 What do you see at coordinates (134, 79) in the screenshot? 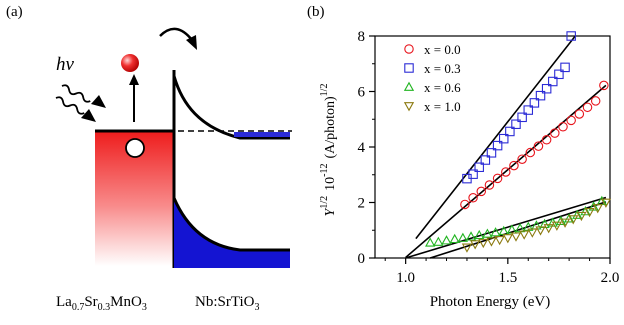
I see `emission-arrowhead` at bounding box center [134, 79].